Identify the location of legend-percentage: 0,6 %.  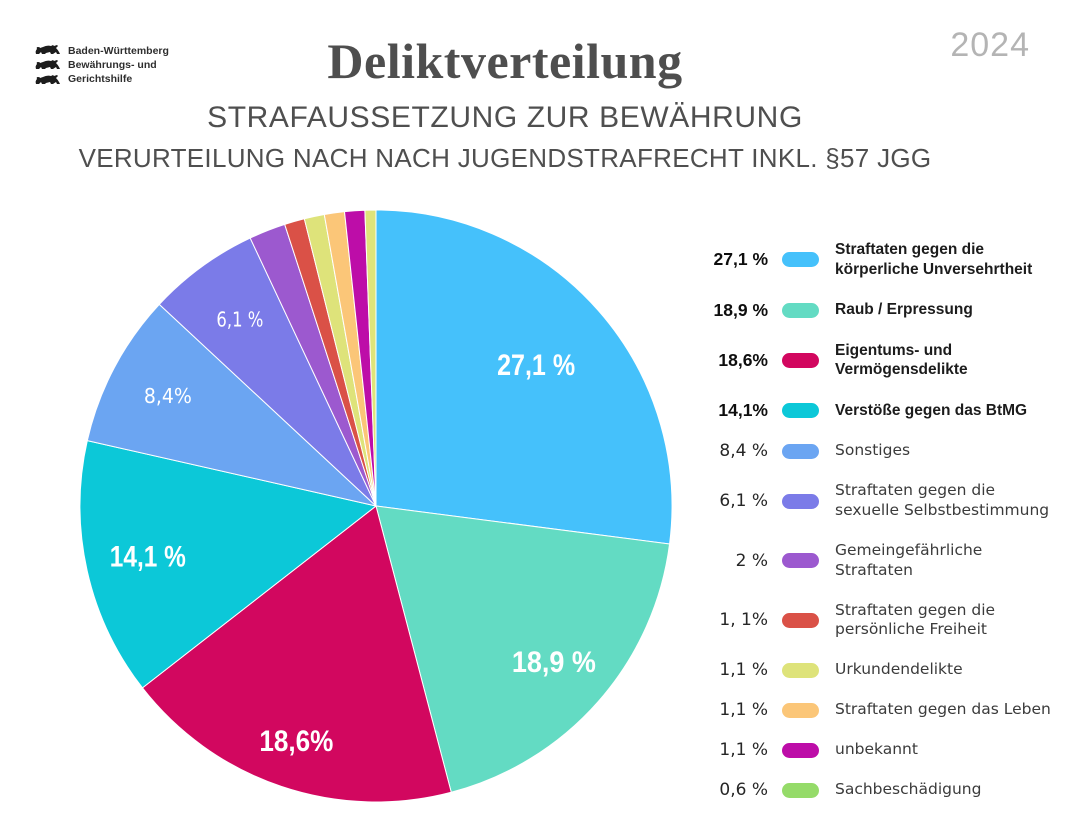
(743, 790).